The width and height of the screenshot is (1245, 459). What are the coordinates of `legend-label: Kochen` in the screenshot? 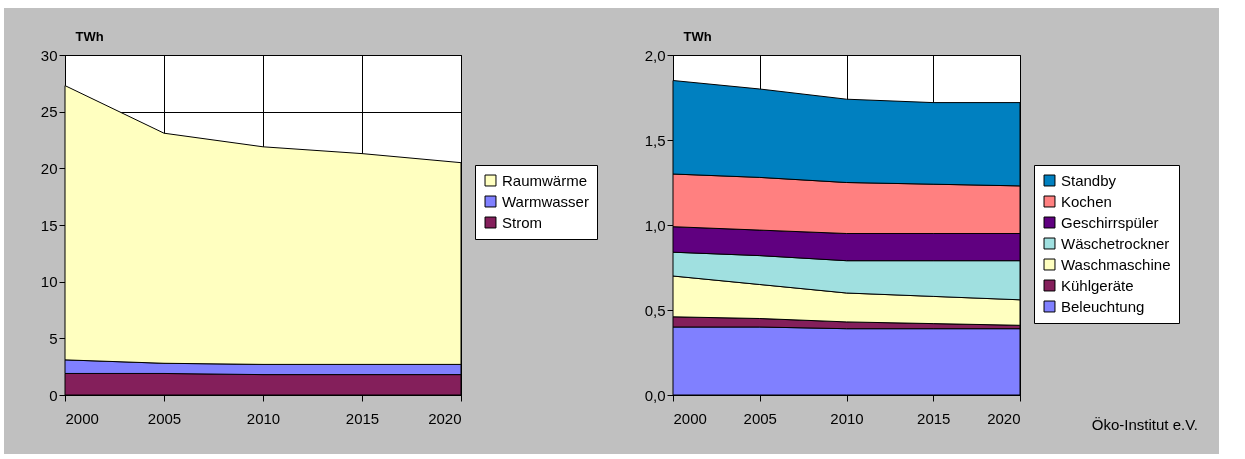 It's located at (1086, 201).